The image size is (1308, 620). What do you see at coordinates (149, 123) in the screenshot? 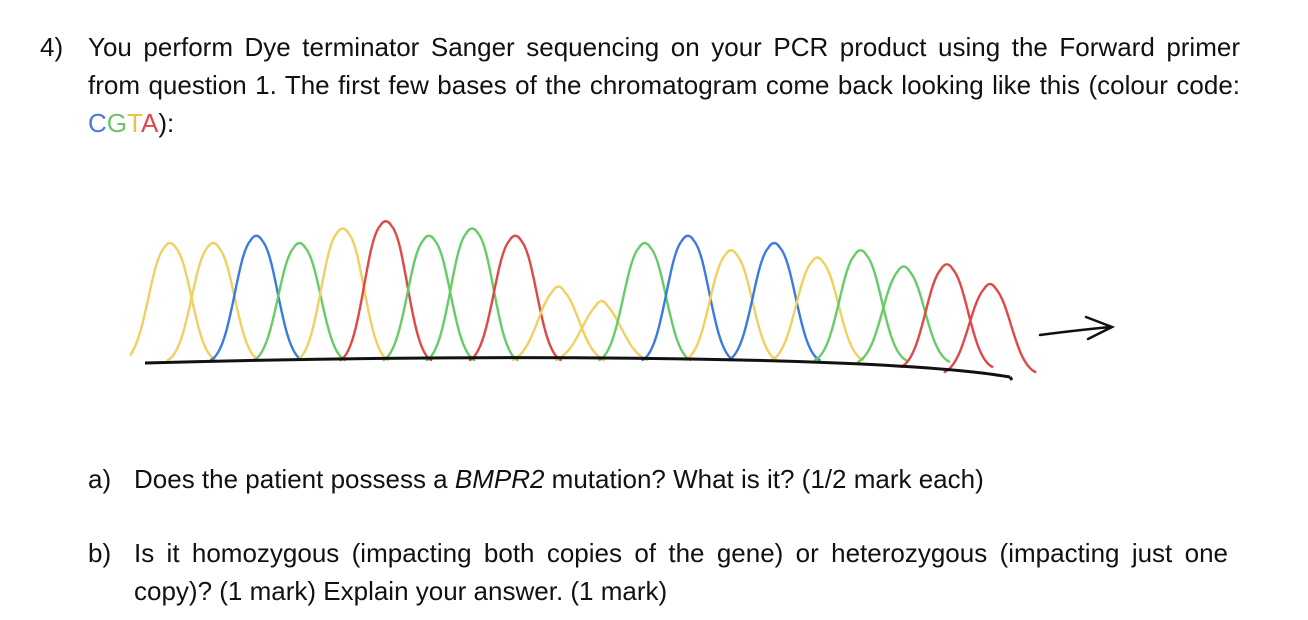
I see `colour-code-a: A` at bounding box center [149, 123].